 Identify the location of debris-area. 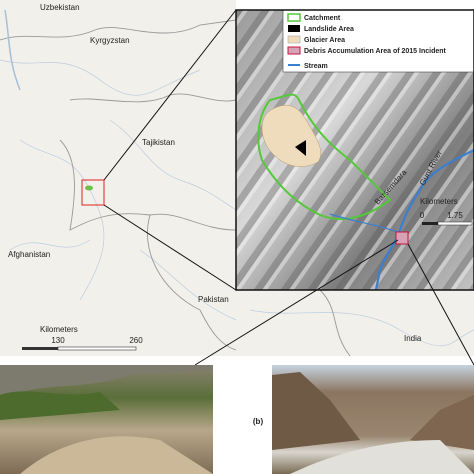
(402, 238).